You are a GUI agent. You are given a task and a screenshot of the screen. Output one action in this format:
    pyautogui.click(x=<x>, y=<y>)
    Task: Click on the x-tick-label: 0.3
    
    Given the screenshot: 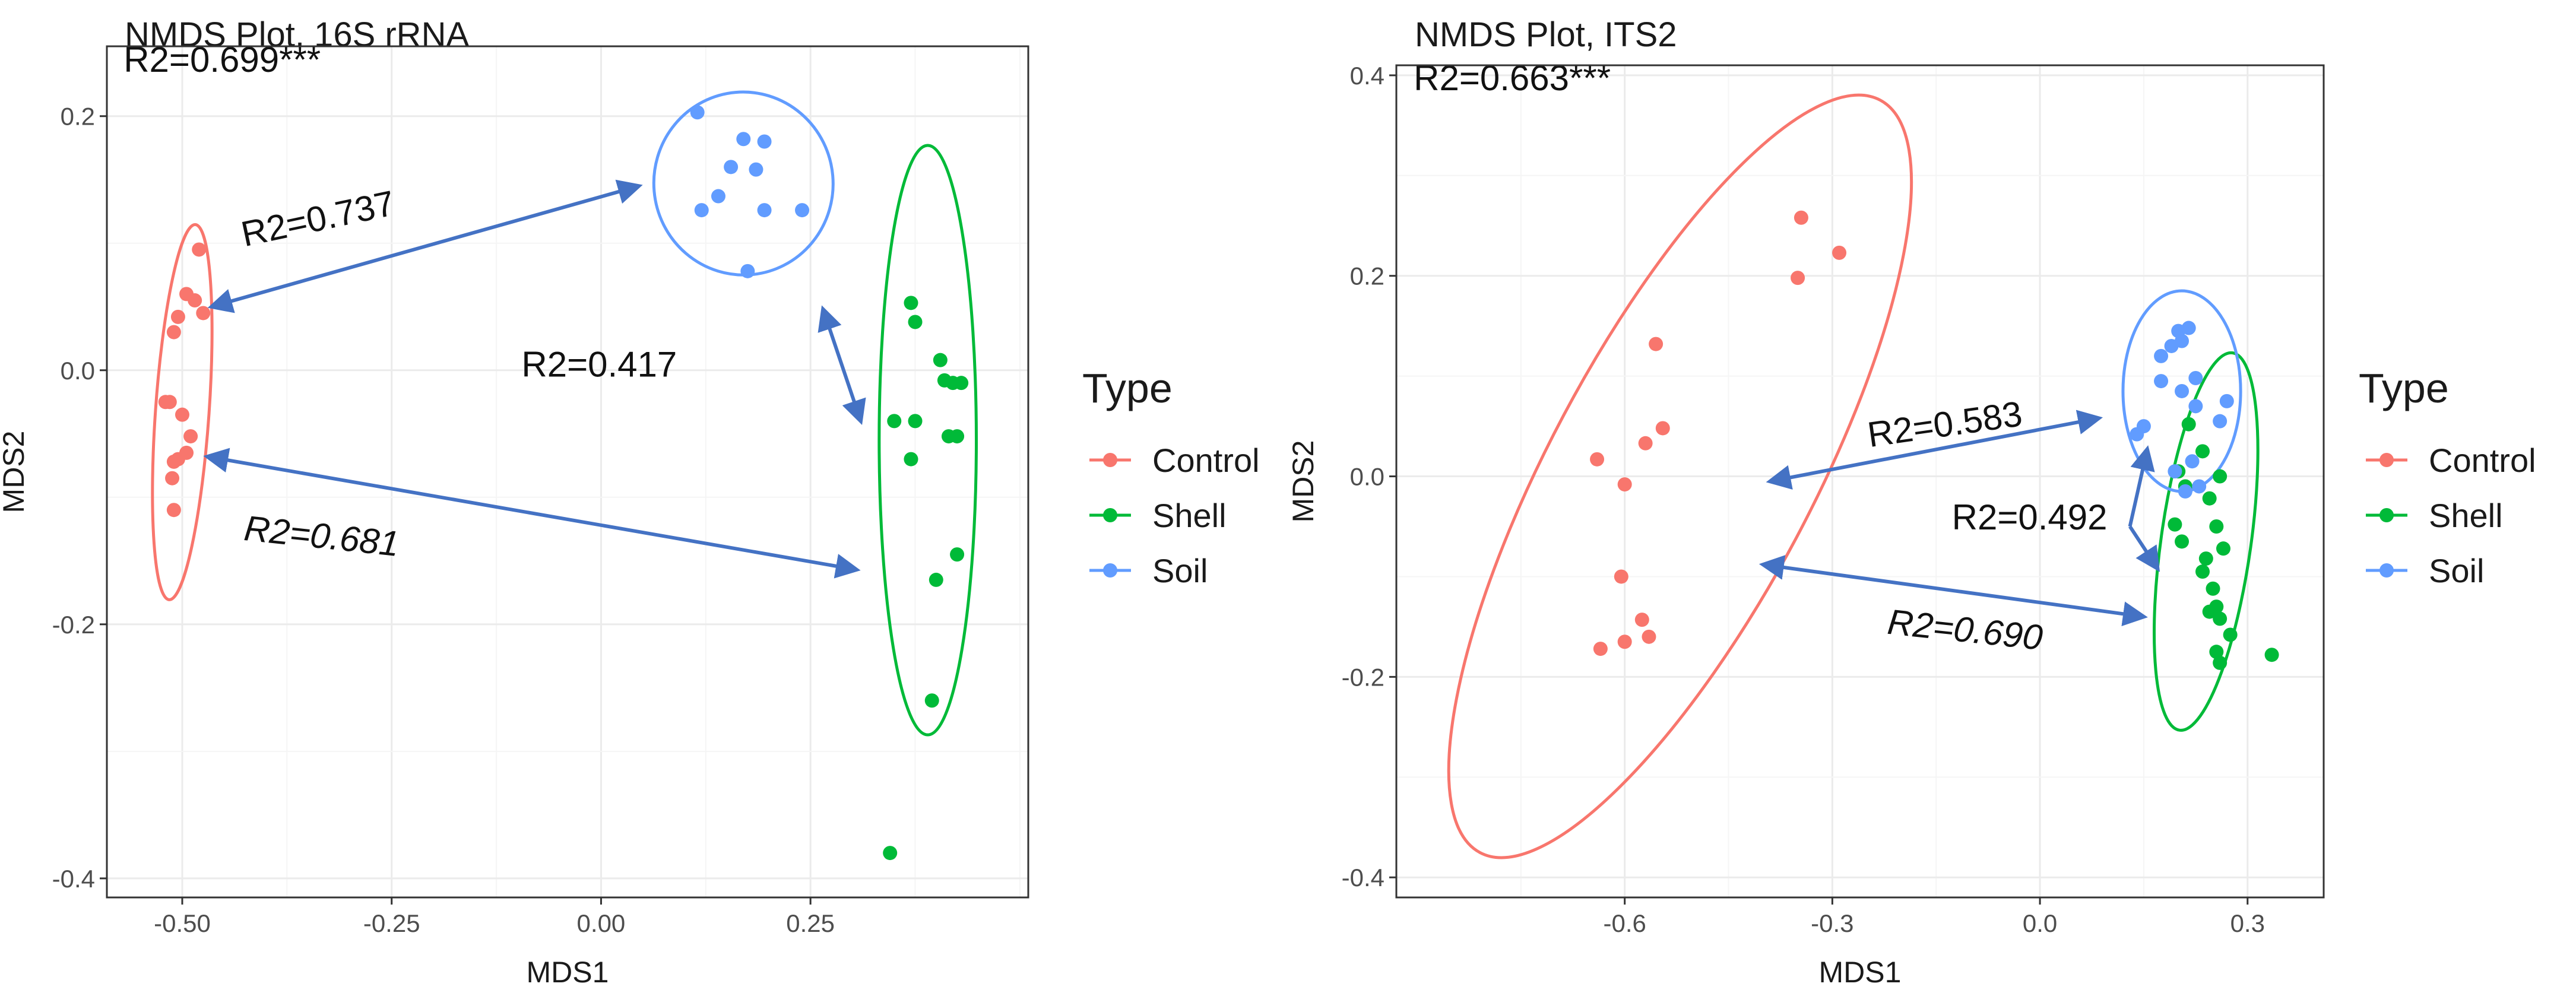 What is the action you would take?
    pyautogui.click(x=2247, y=923)
    